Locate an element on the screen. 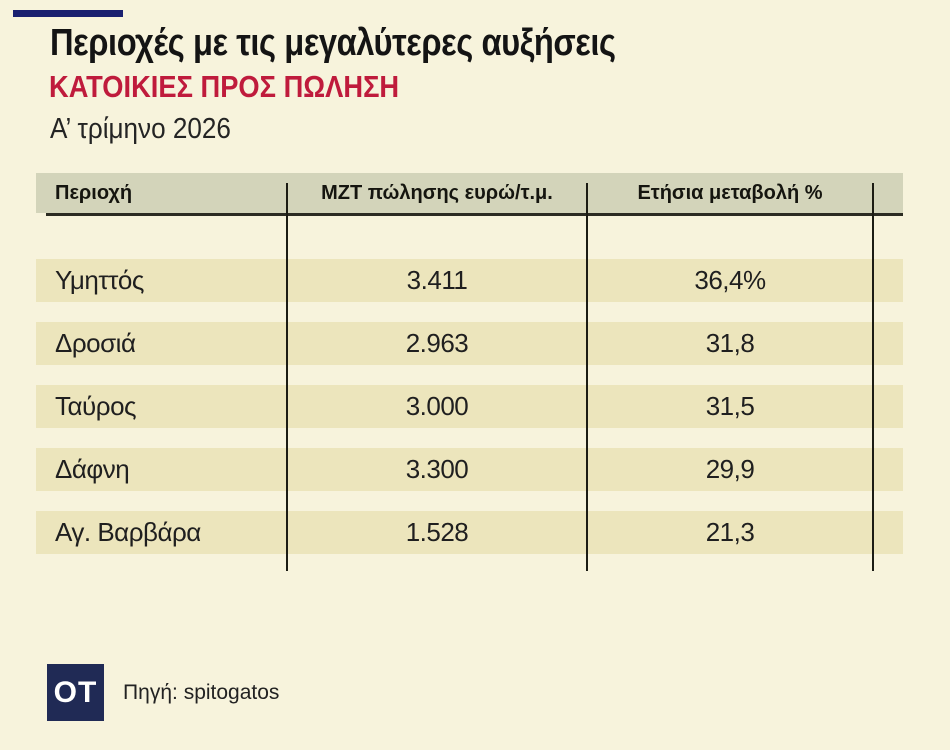 This screenshot has height=750, width=950. col-header-region: Περιοχή is located at coordinates (94, 192).